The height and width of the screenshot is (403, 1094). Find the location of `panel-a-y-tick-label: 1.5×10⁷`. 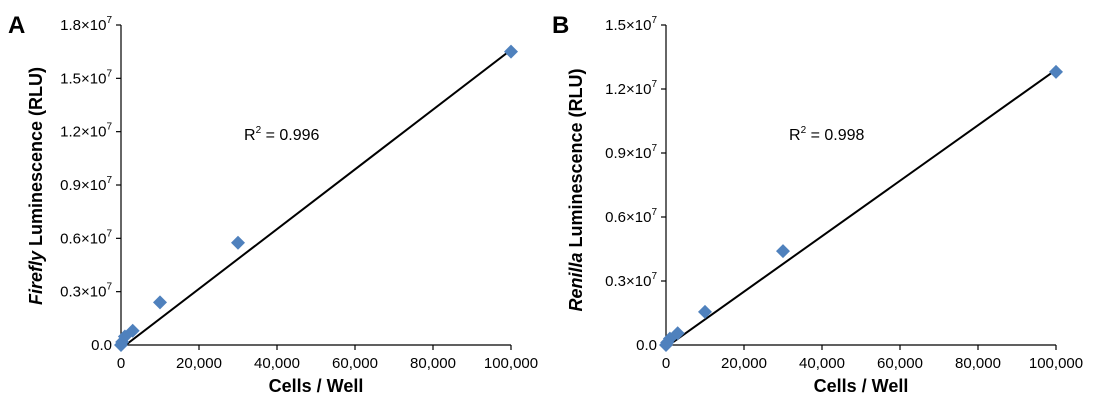

panel-a-y-tick-label: 1.5×10⁷ is located at coordinates (86, 77).